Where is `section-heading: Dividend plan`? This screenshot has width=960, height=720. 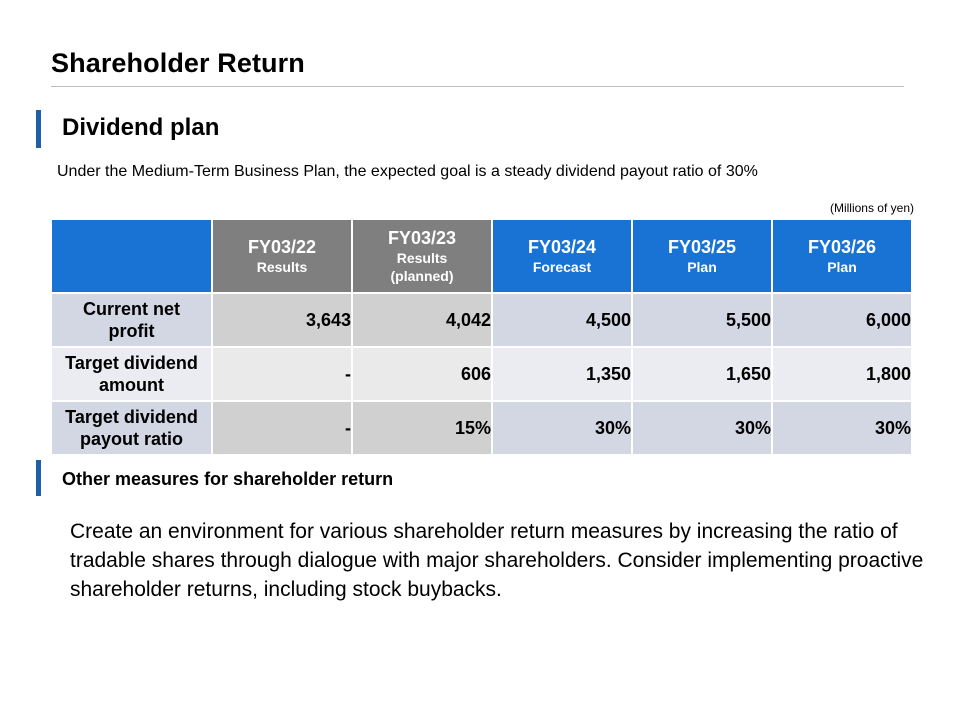
section-heading: Dividend plan is located at coordinates (141, 127).